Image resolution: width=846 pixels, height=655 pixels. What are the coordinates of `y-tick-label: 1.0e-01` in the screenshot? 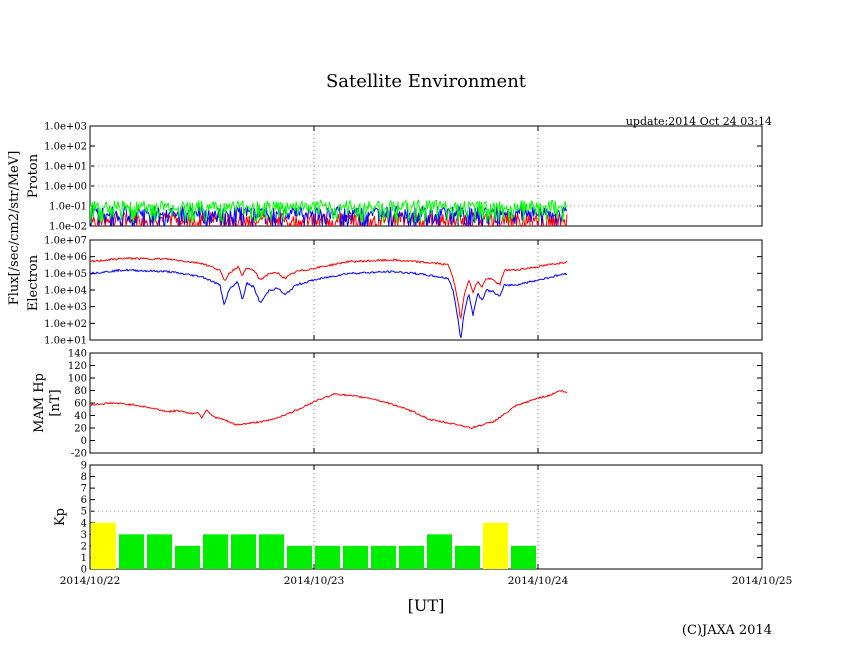 It's located at (68, 207).